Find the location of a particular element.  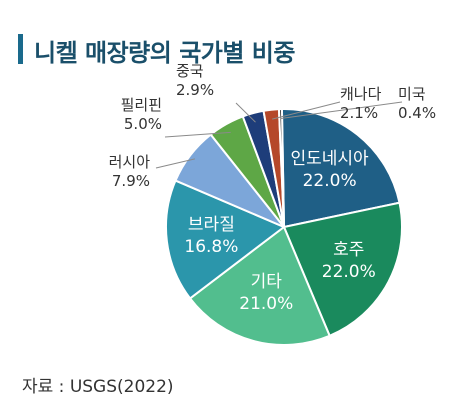

slice-name-label-4: 러시아 is located at coordinates (130, 162).